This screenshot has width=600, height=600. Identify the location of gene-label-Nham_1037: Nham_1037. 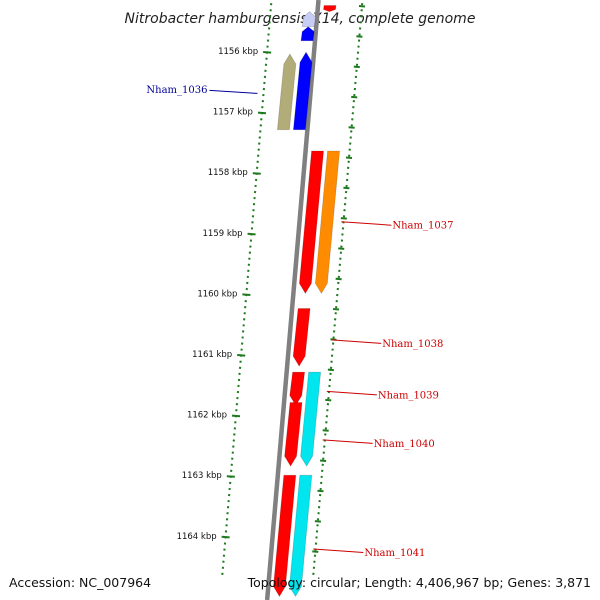
(422, 226).